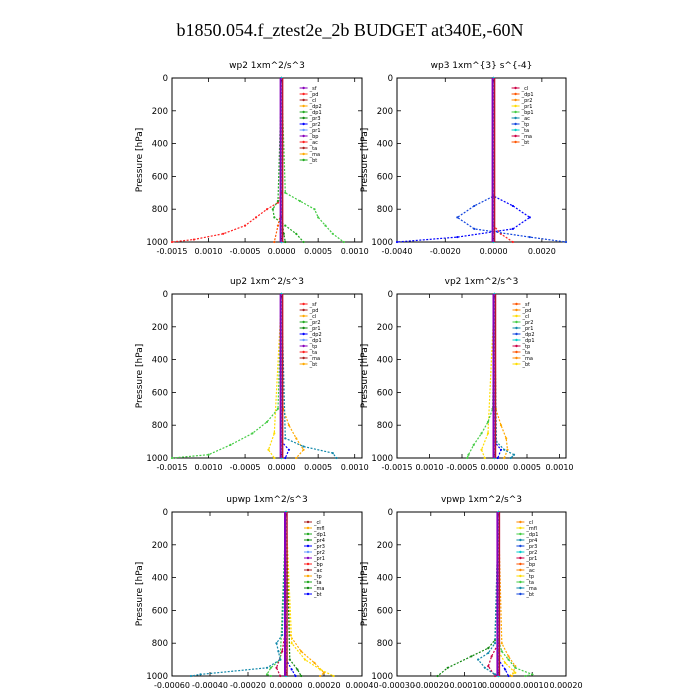  Describe the element at coordinates (526, 317) in the screenshot. I see `legend-label: _cl` at that location.